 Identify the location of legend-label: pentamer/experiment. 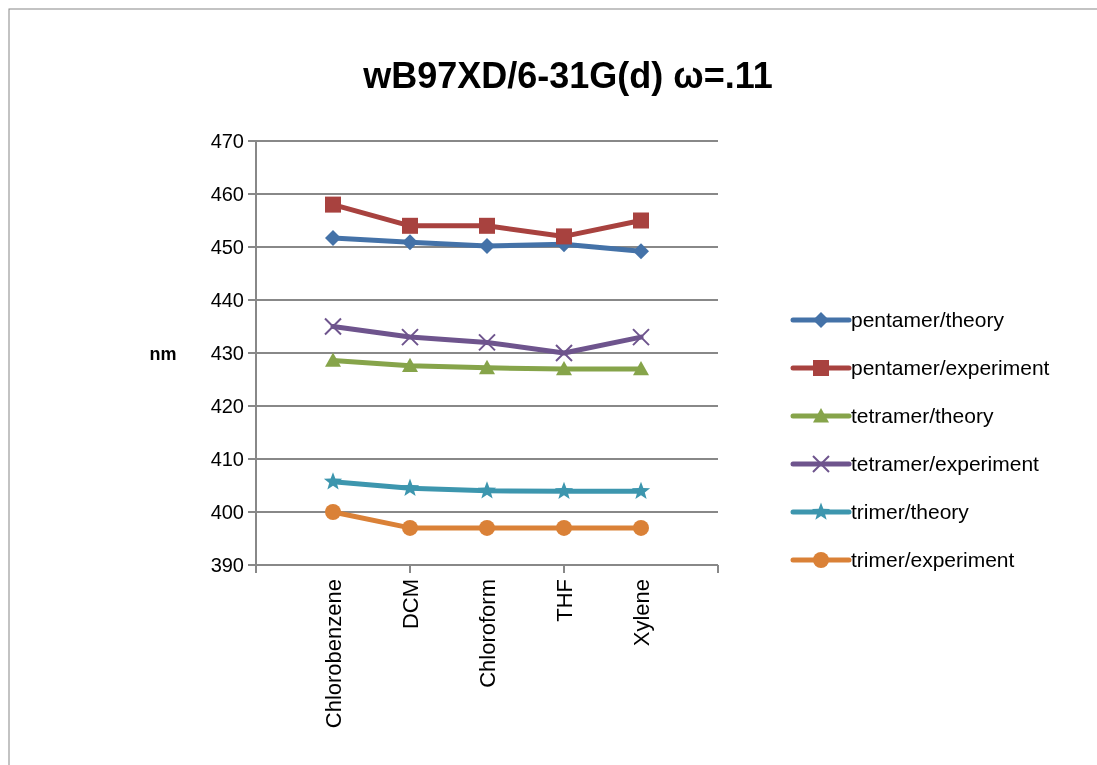
(950, 368).